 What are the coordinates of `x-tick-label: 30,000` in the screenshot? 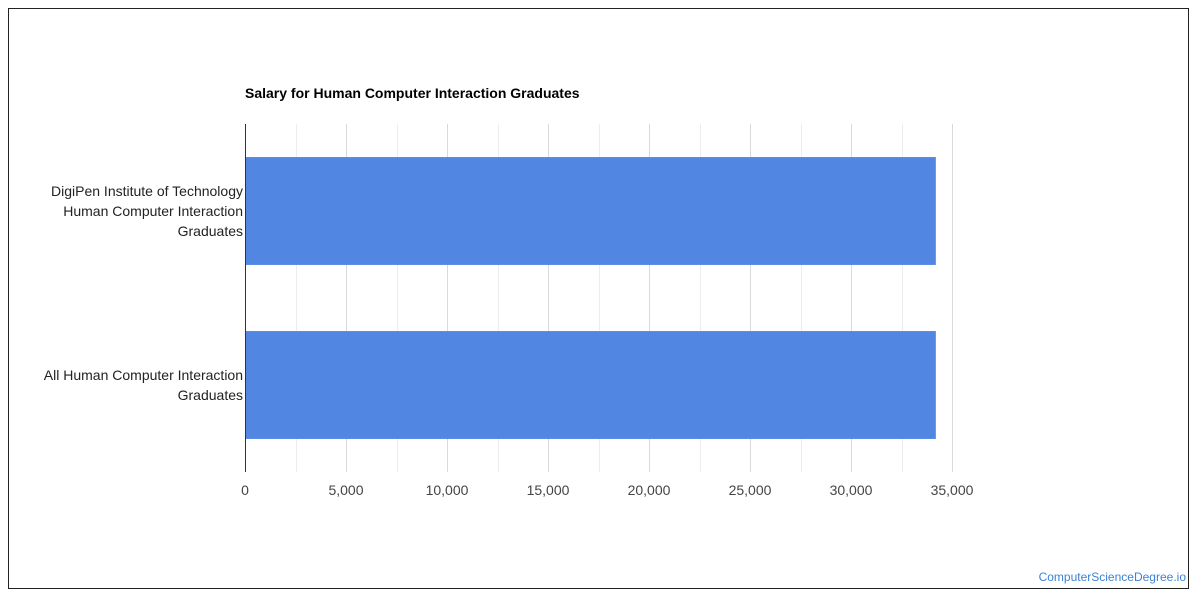 It's located at (851, 490).